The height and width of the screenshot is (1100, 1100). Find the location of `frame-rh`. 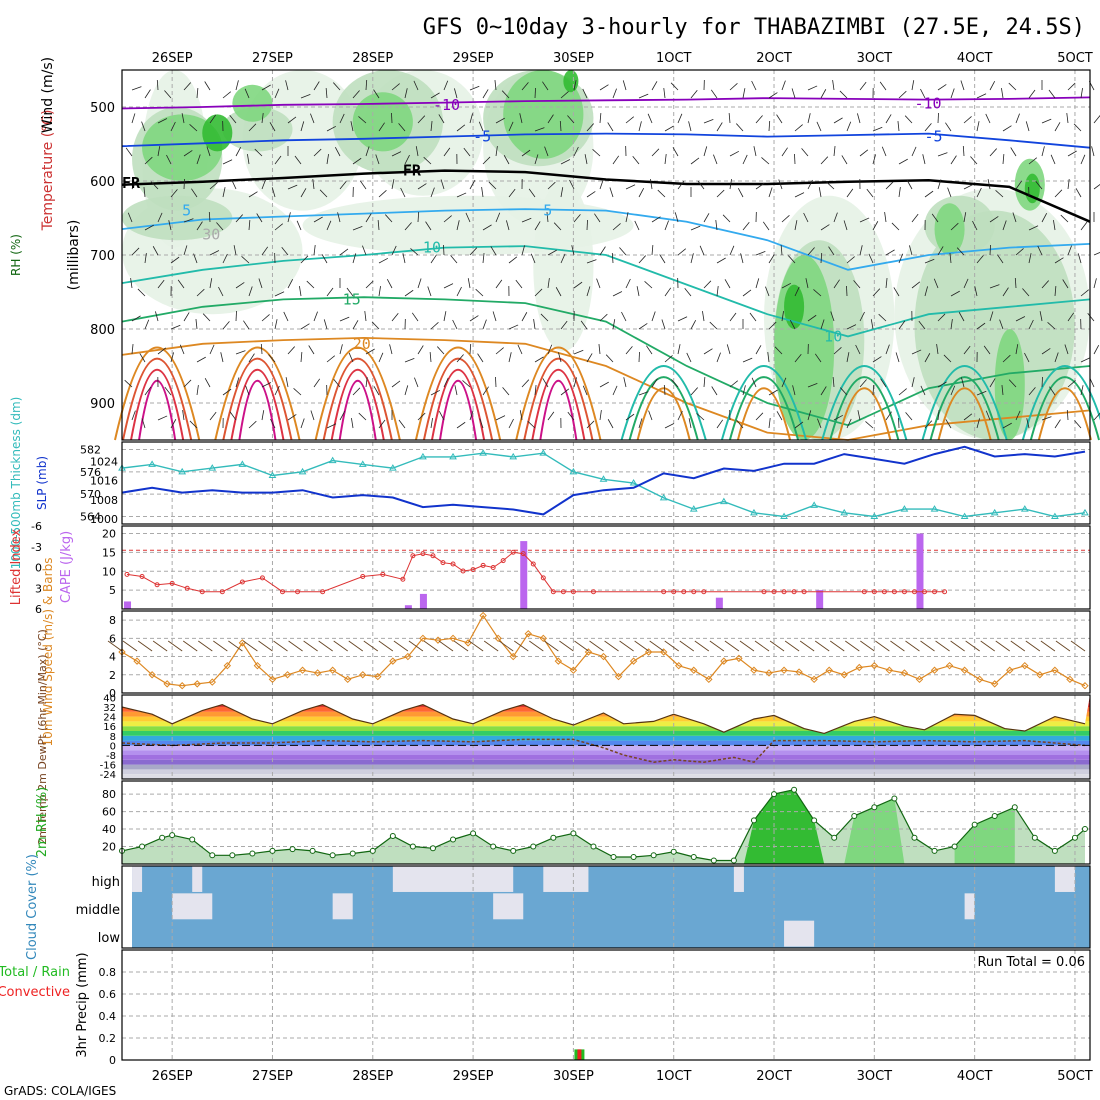

frame-rh is located at coordinates (606, 822).